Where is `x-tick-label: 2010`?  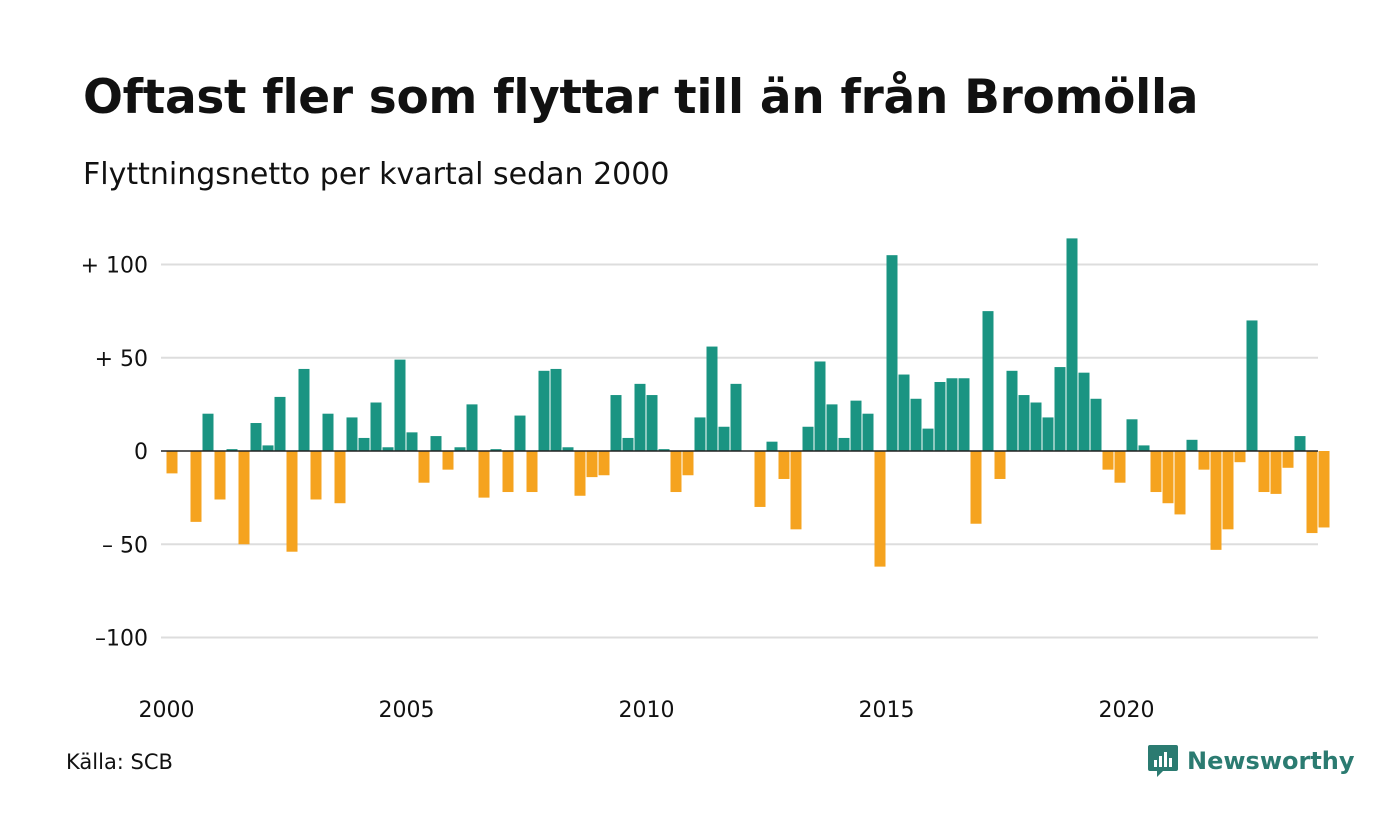 x-tick-label: 2010 is located at coordinates (647, 710).